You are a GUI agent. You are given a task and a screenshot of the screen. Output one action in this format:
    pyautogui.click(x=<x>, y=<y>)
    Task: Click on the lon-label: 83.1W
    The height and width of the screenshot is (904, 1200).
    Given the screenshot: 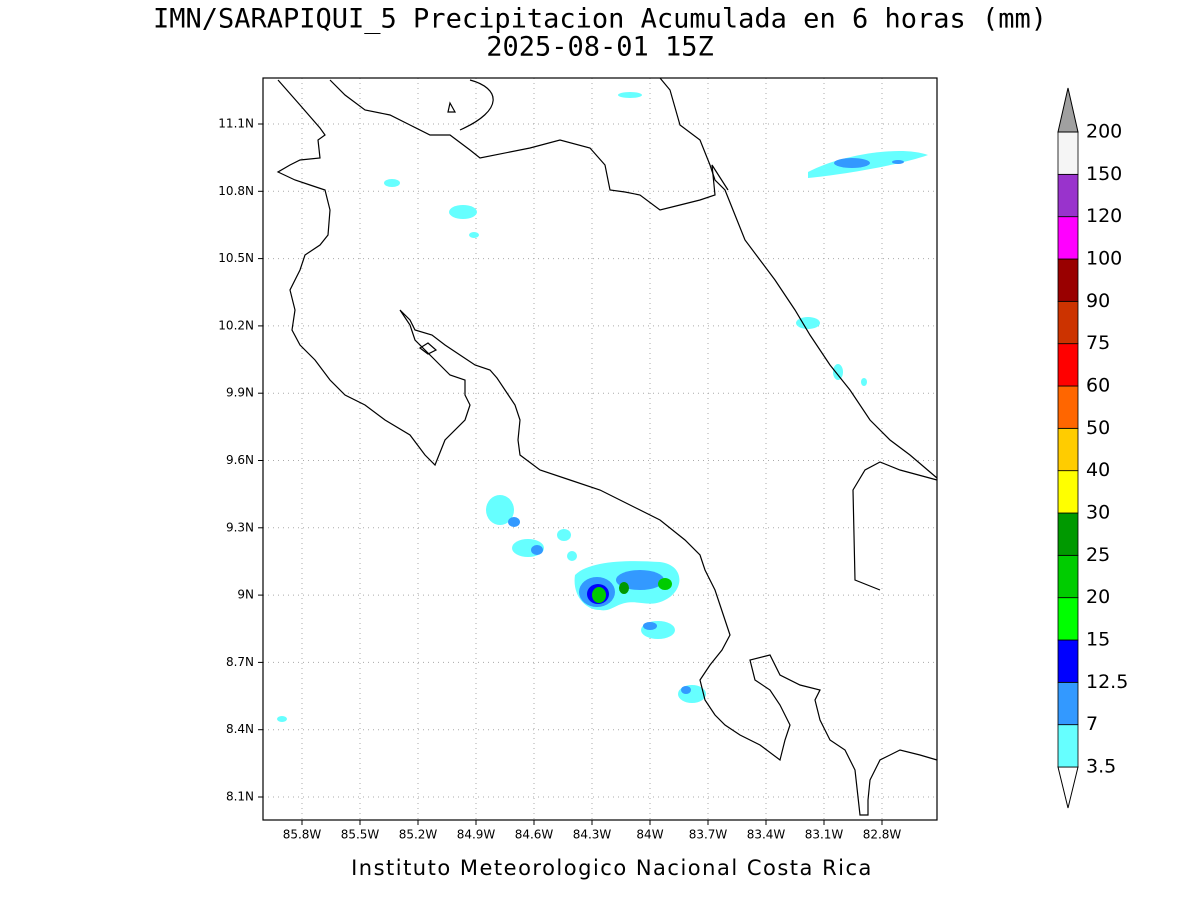 What is the action you would take?
    pyautogui.click(x=824, y=835)
    